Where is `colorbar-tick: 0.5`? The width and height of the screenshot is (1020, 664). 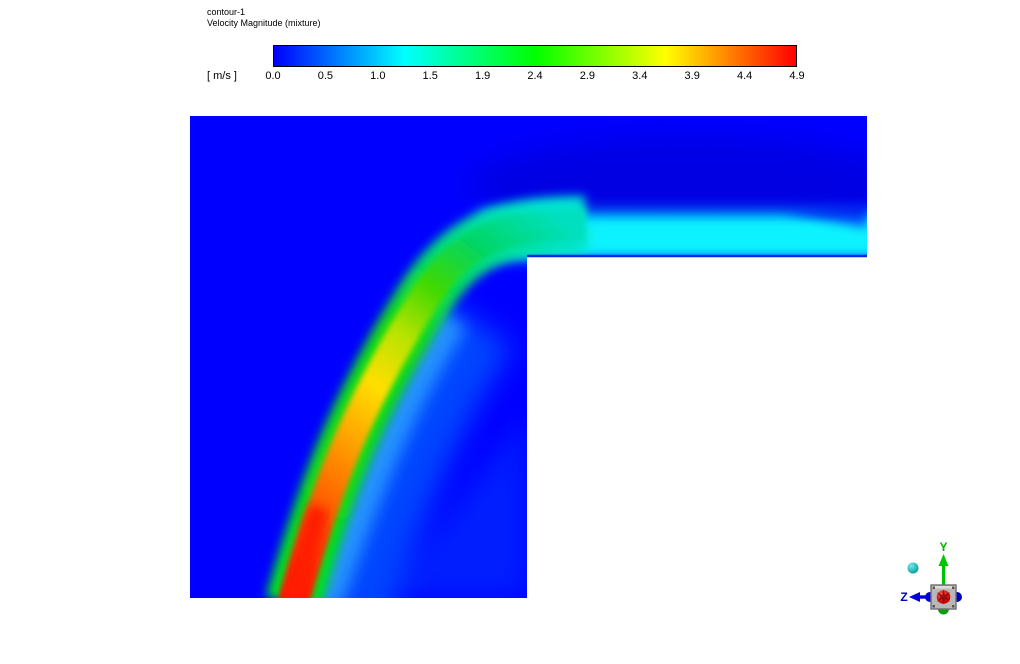
colorbar-tick: 0.5 is located at coordinates (325, 76).